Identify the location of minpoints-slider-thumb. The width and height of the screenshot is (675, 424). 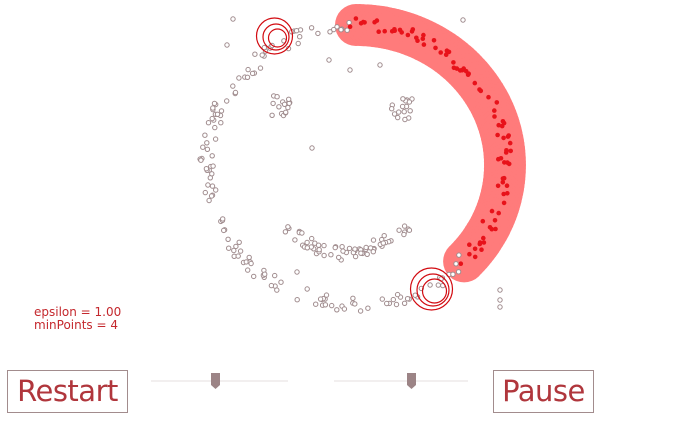
(411, 381).